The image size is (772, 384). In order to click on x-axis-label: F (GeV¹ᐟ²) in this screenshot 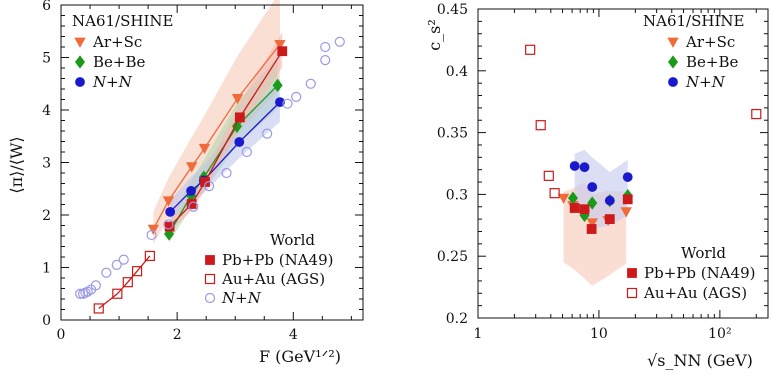, I will do `click(300, 356)`.